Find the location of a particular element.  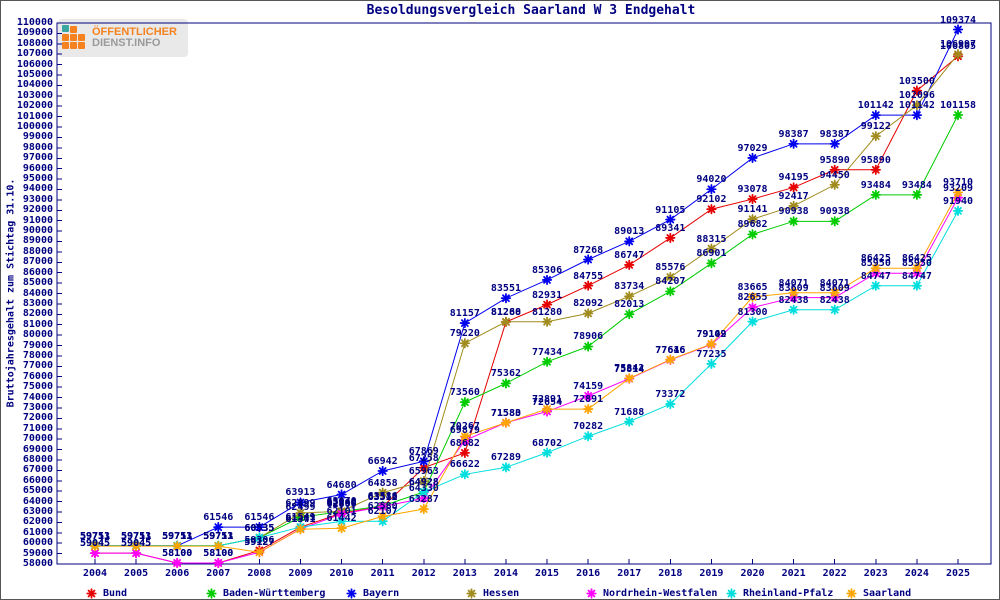

y-tick-label: 100000 is located at coordinates (34, 127).